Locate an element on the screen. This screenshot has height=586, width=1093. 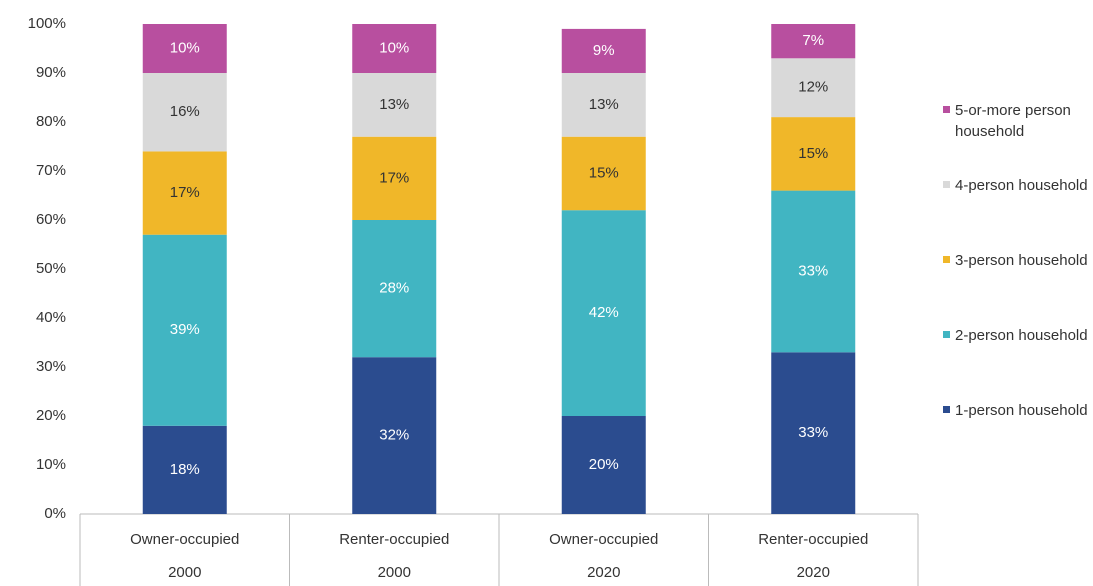
y-tick-label: 40% is located at coordinates (51, 317).